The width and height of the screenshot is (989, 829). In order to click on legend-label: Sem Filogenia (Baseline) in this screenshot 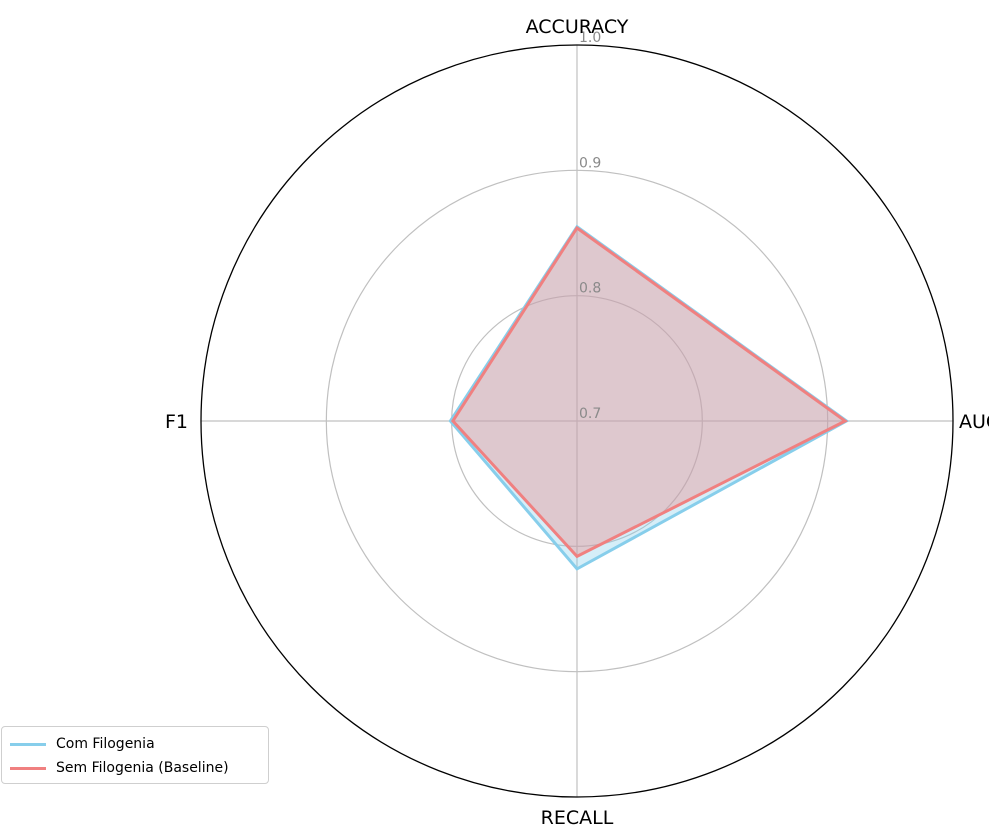, I will do `click(142, 768)`.